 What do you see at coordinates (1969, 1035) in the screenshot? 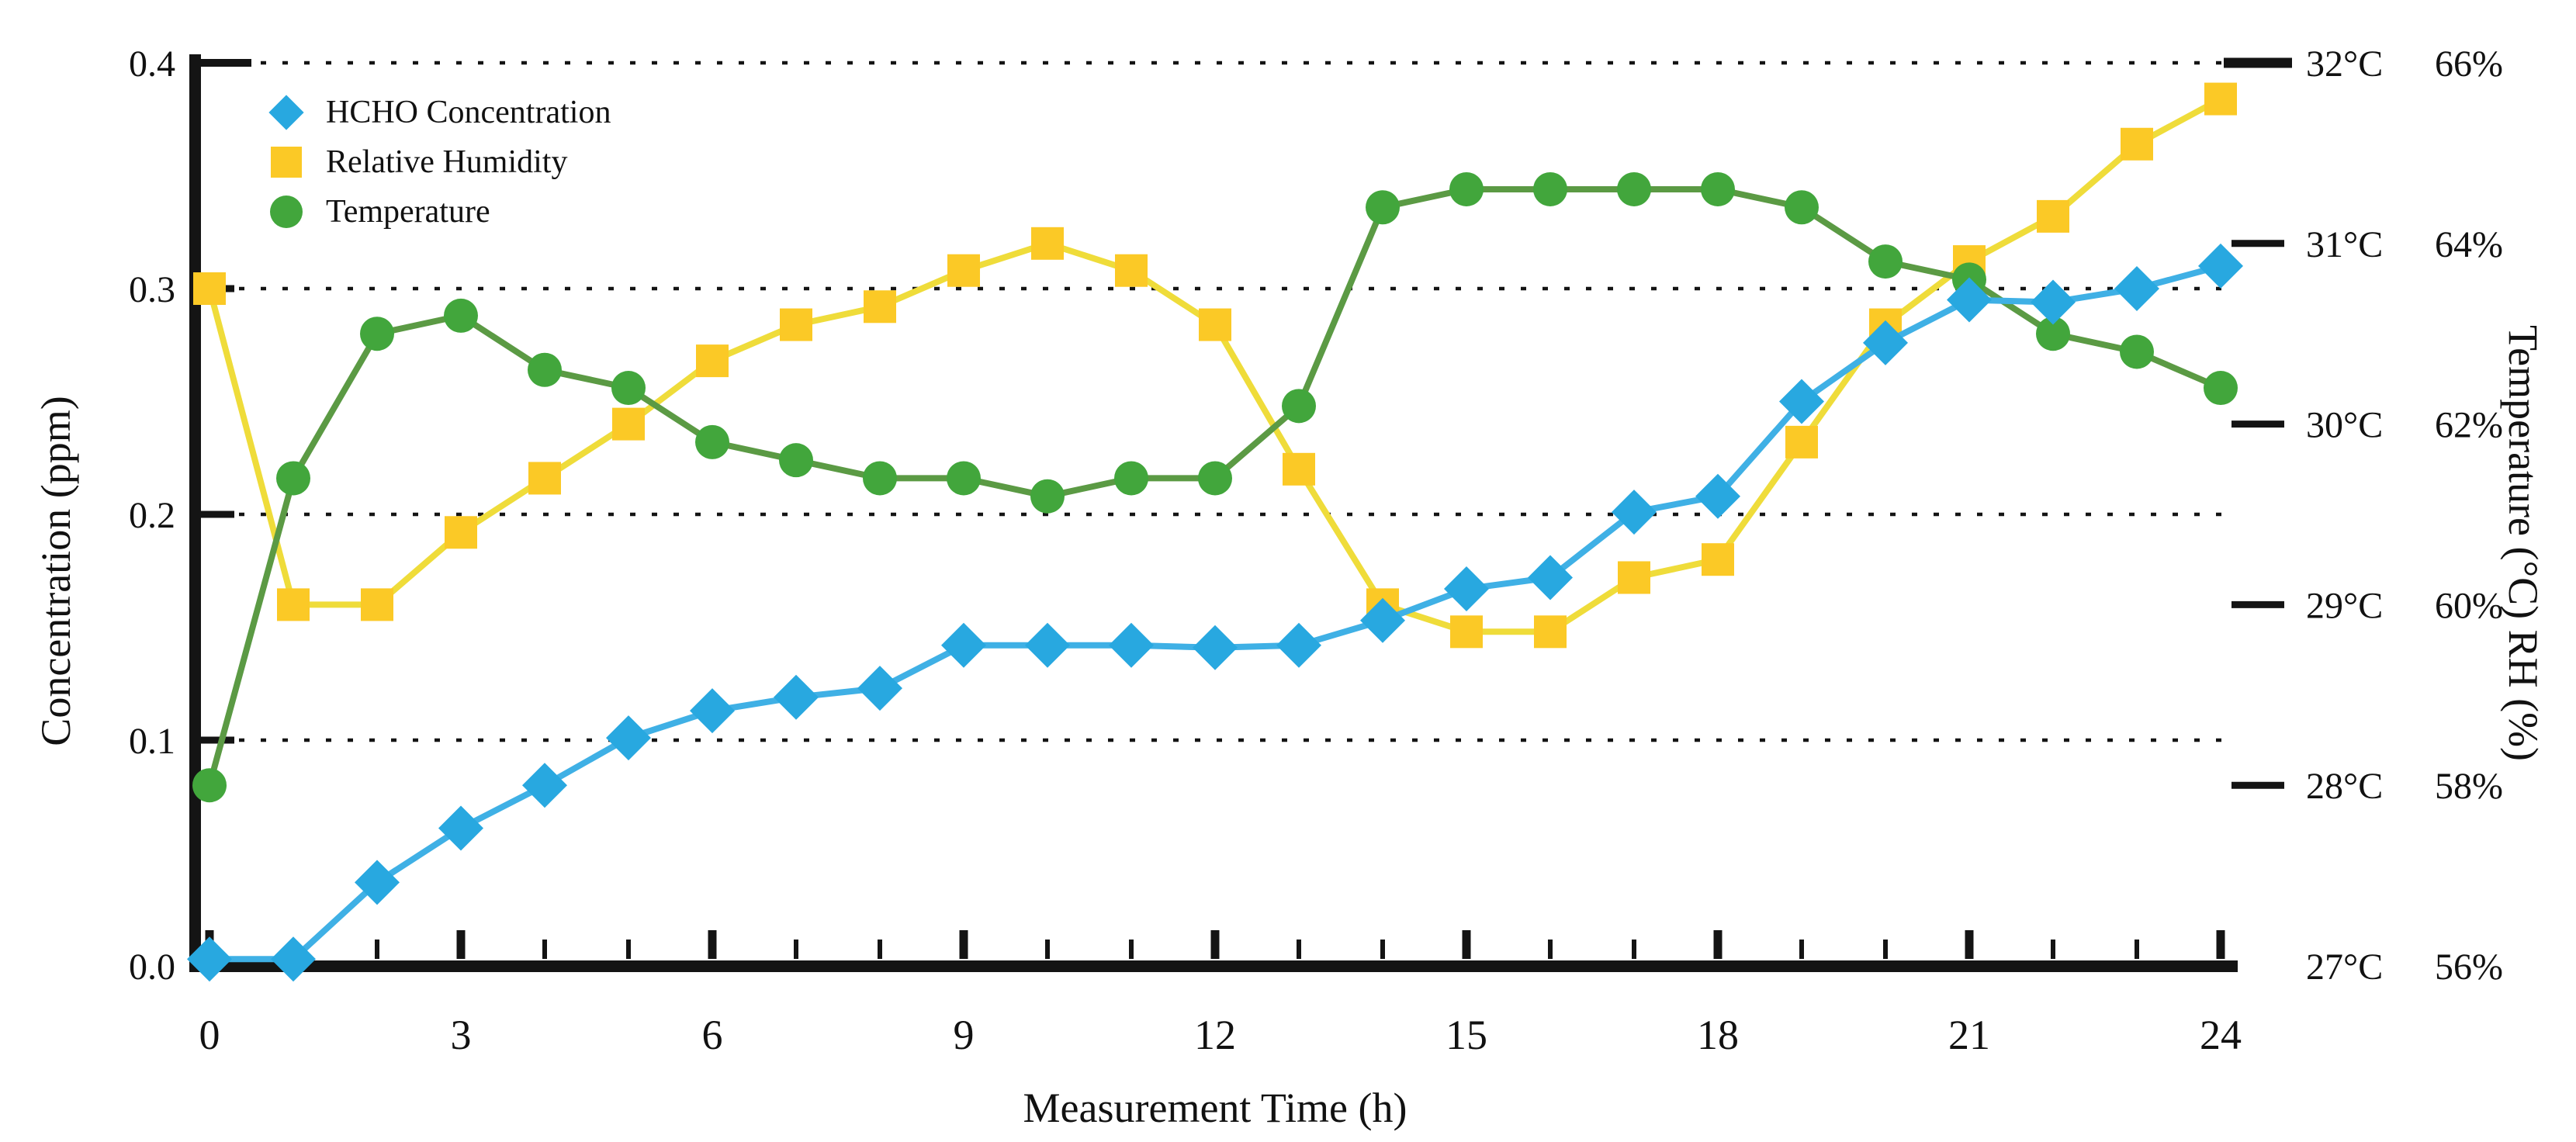
I see `x-axis-tick-label: 21` at bounding box center [1969, 1035].